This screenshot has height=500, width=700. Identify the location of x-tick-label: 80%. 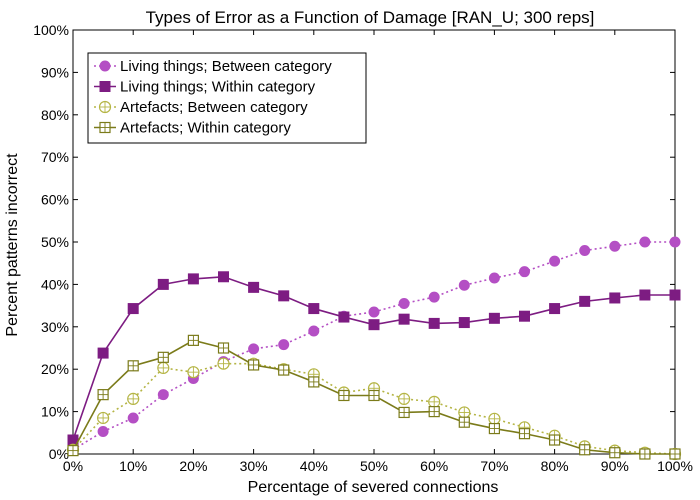
(555, 466).